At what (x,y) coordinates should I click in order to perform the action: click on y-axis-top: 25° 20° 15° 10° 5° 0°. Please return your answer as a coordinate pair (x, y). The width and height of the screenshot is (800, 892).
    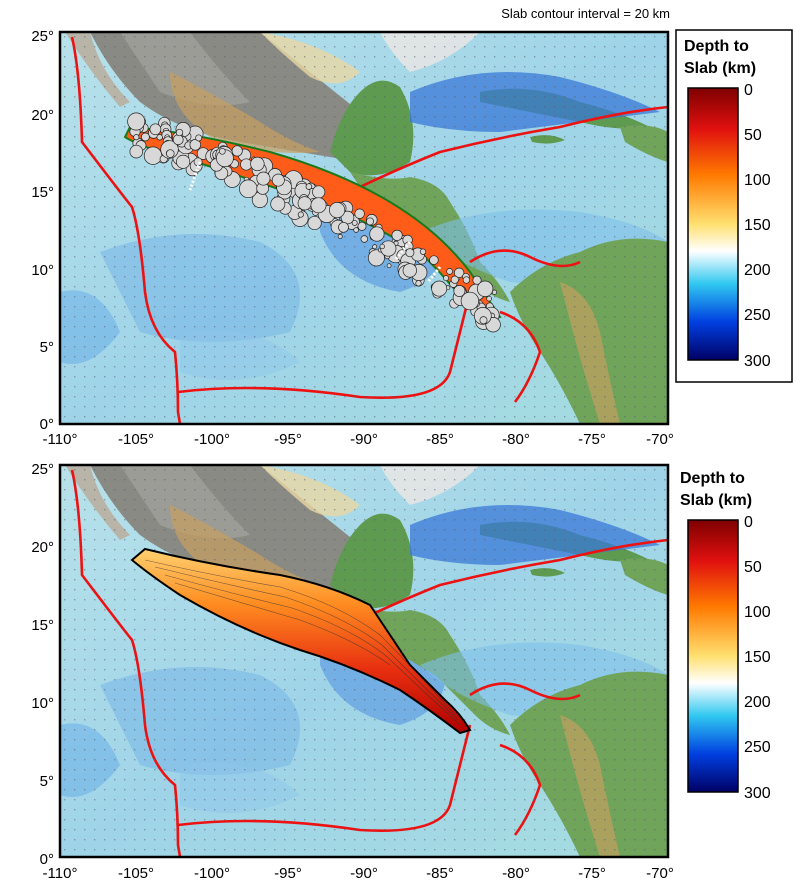
    Looking at the image, I should click on (42, 230).